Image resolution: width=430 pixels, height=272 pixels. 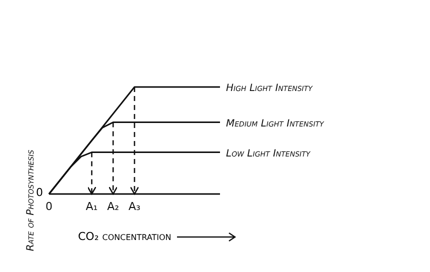 What do you see at coordinates (92, 206) in the screenshot?
I see `x-tick-label: A₁` at bounding box center [92, 206].